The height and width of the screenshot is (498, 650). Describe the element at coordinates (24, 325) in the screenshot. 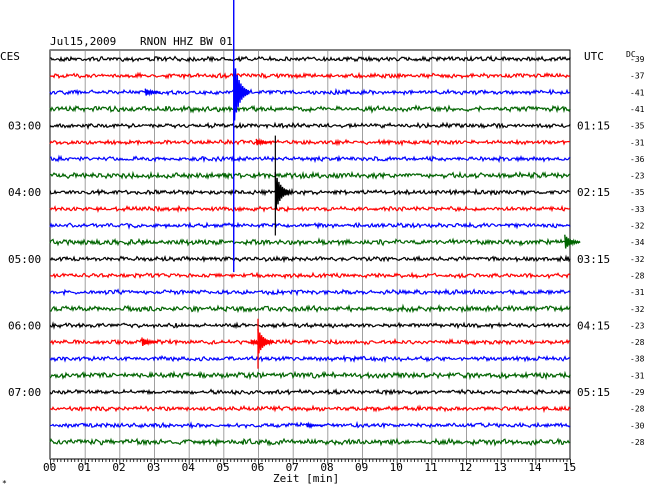

I see `left-time-label: 06:00` at that location.